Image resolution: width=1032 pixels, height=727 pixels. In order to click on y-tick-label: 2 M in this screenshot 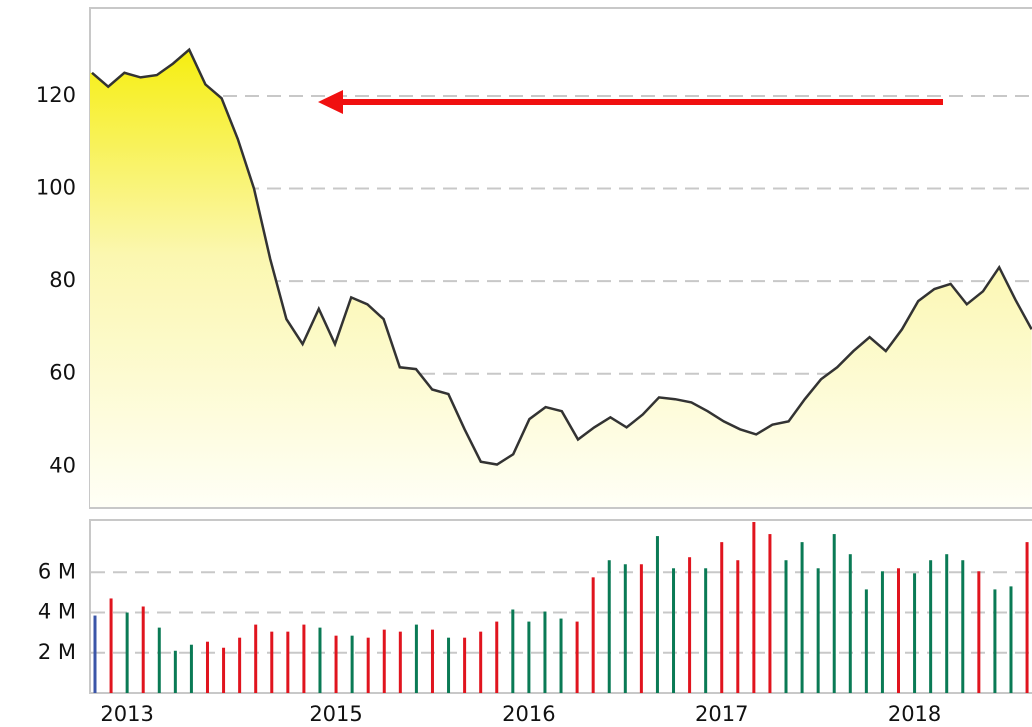, I will do `click(57, 652)`.